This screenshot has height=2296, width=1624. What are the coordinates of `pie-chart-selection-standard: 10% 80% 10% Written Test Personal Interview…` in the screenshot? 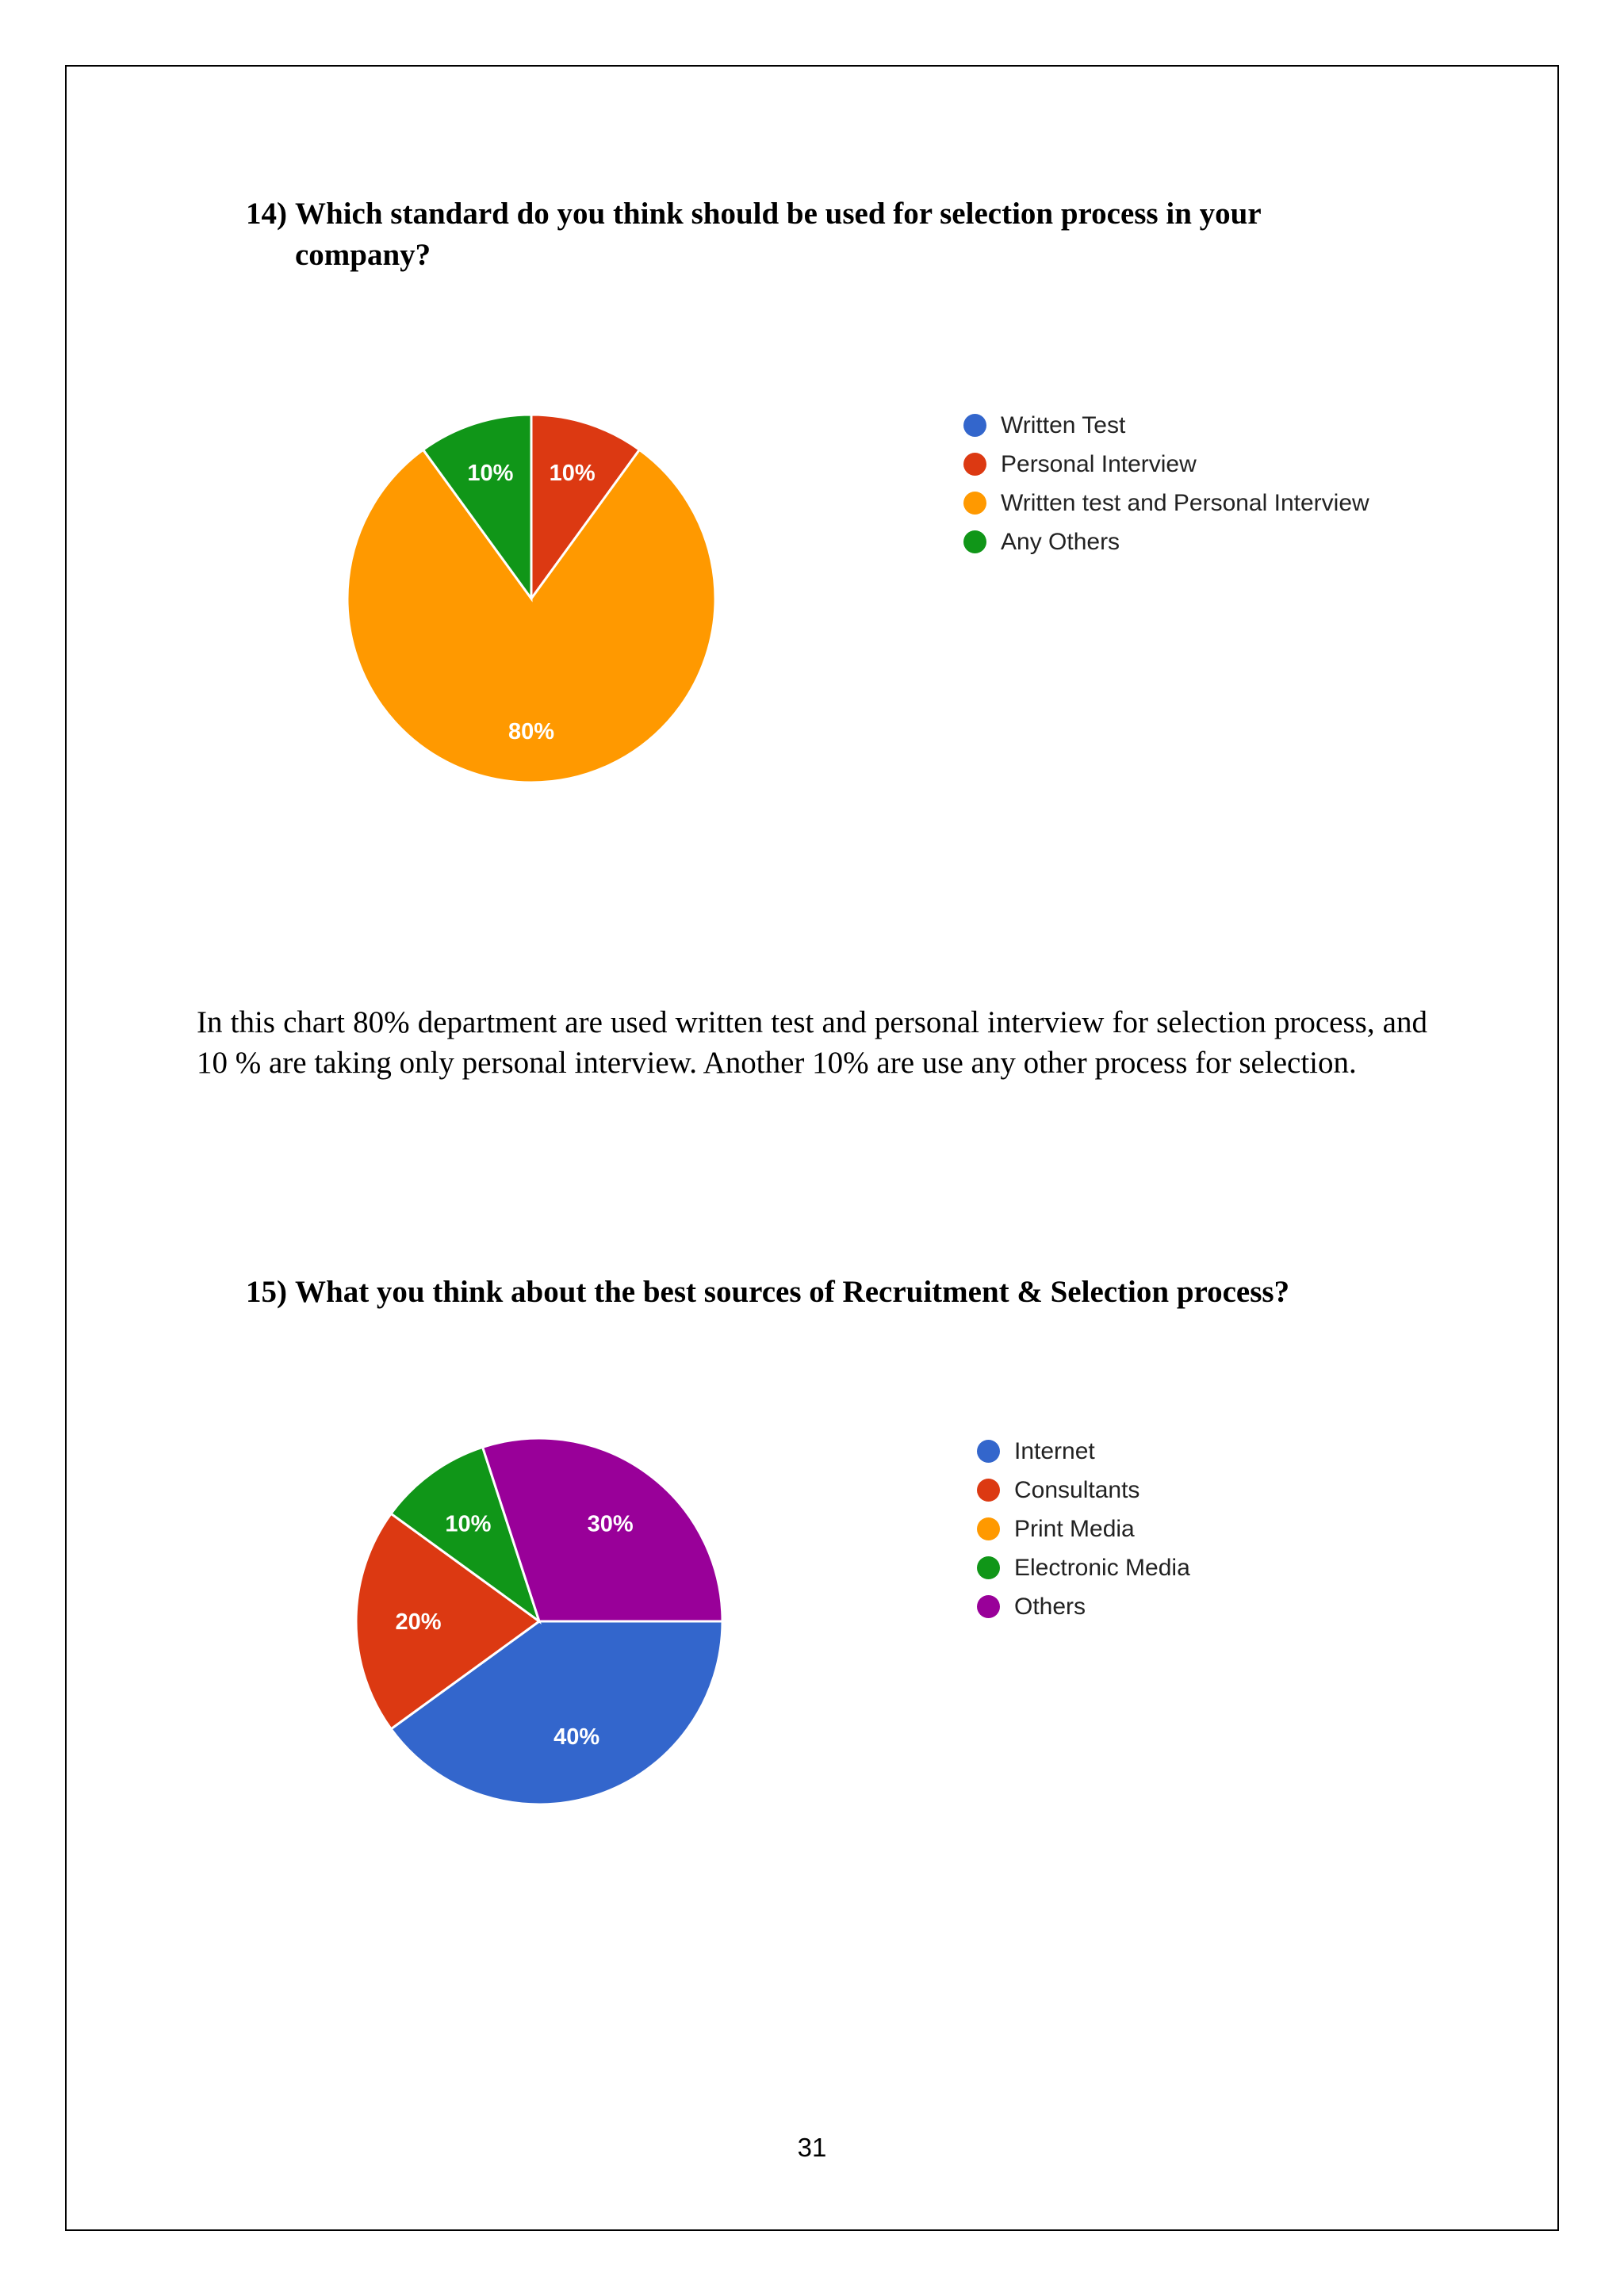 It's located at (888, 602).